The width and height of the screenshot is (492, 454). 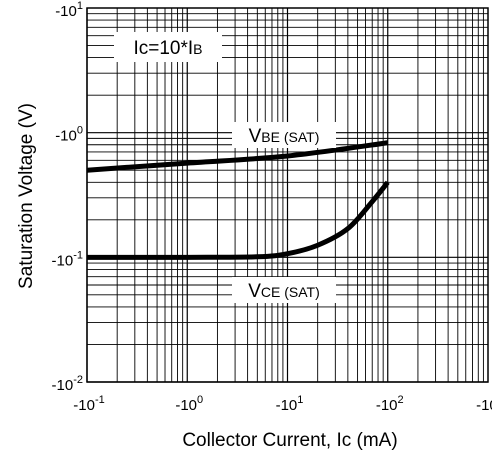 I want to click on x-tick-label: -101, so click(x=290, y=404).